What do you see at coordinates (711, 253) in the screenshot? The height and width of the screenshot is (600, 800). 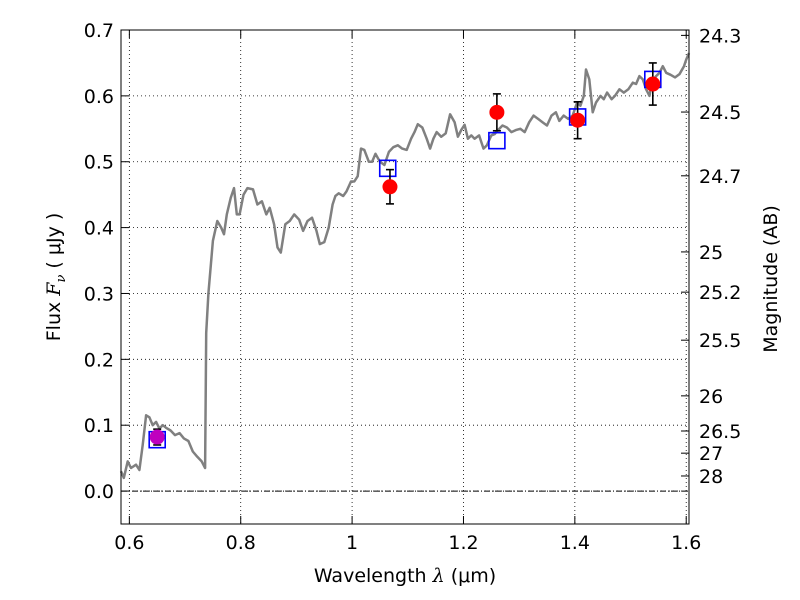 I see `y2-tick-label: 25` at bounding box center [711, 253].